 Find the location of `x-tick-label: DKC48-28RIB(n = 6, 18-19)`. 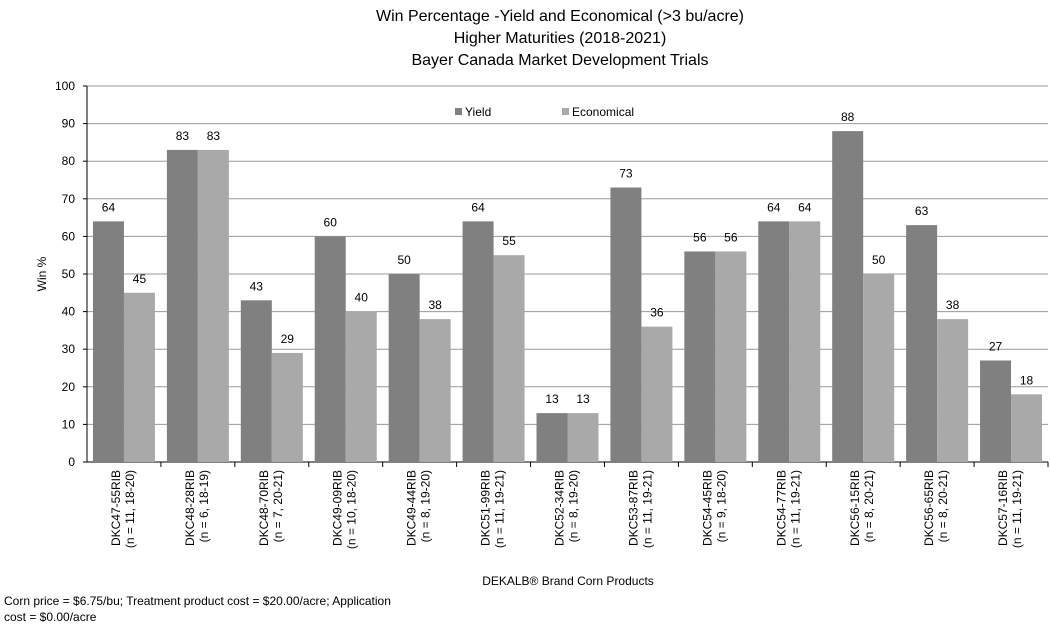

x-tick-label: DKC48-28RIB(n = 6, 18-19) is located at coordinates (197, 508).